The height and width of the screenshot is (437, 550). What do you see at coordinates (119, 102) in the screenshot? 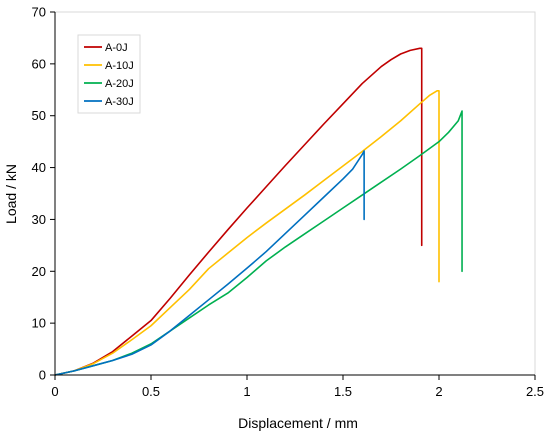
I see `legend-label: A-30J` at bounding box center [119, 102].